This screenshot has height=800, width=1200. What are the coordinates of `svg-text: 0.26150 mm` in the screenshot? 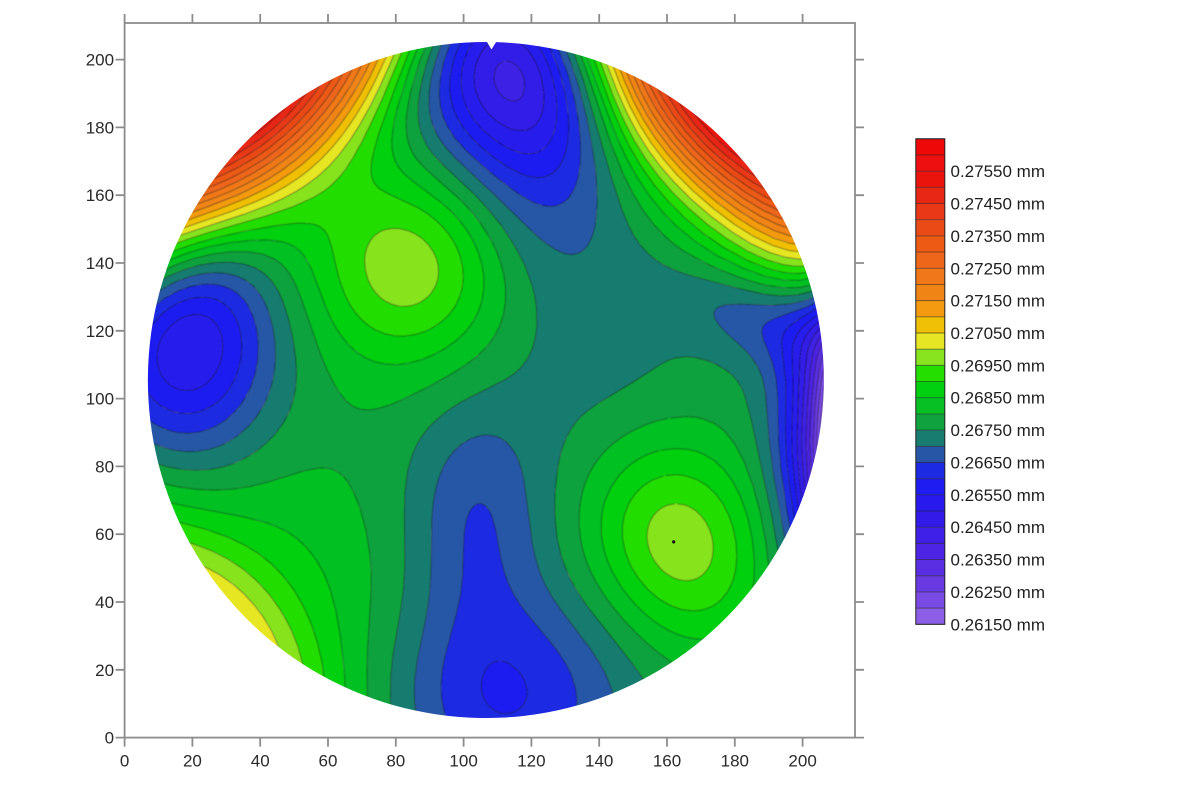 It's located at (998, 624).